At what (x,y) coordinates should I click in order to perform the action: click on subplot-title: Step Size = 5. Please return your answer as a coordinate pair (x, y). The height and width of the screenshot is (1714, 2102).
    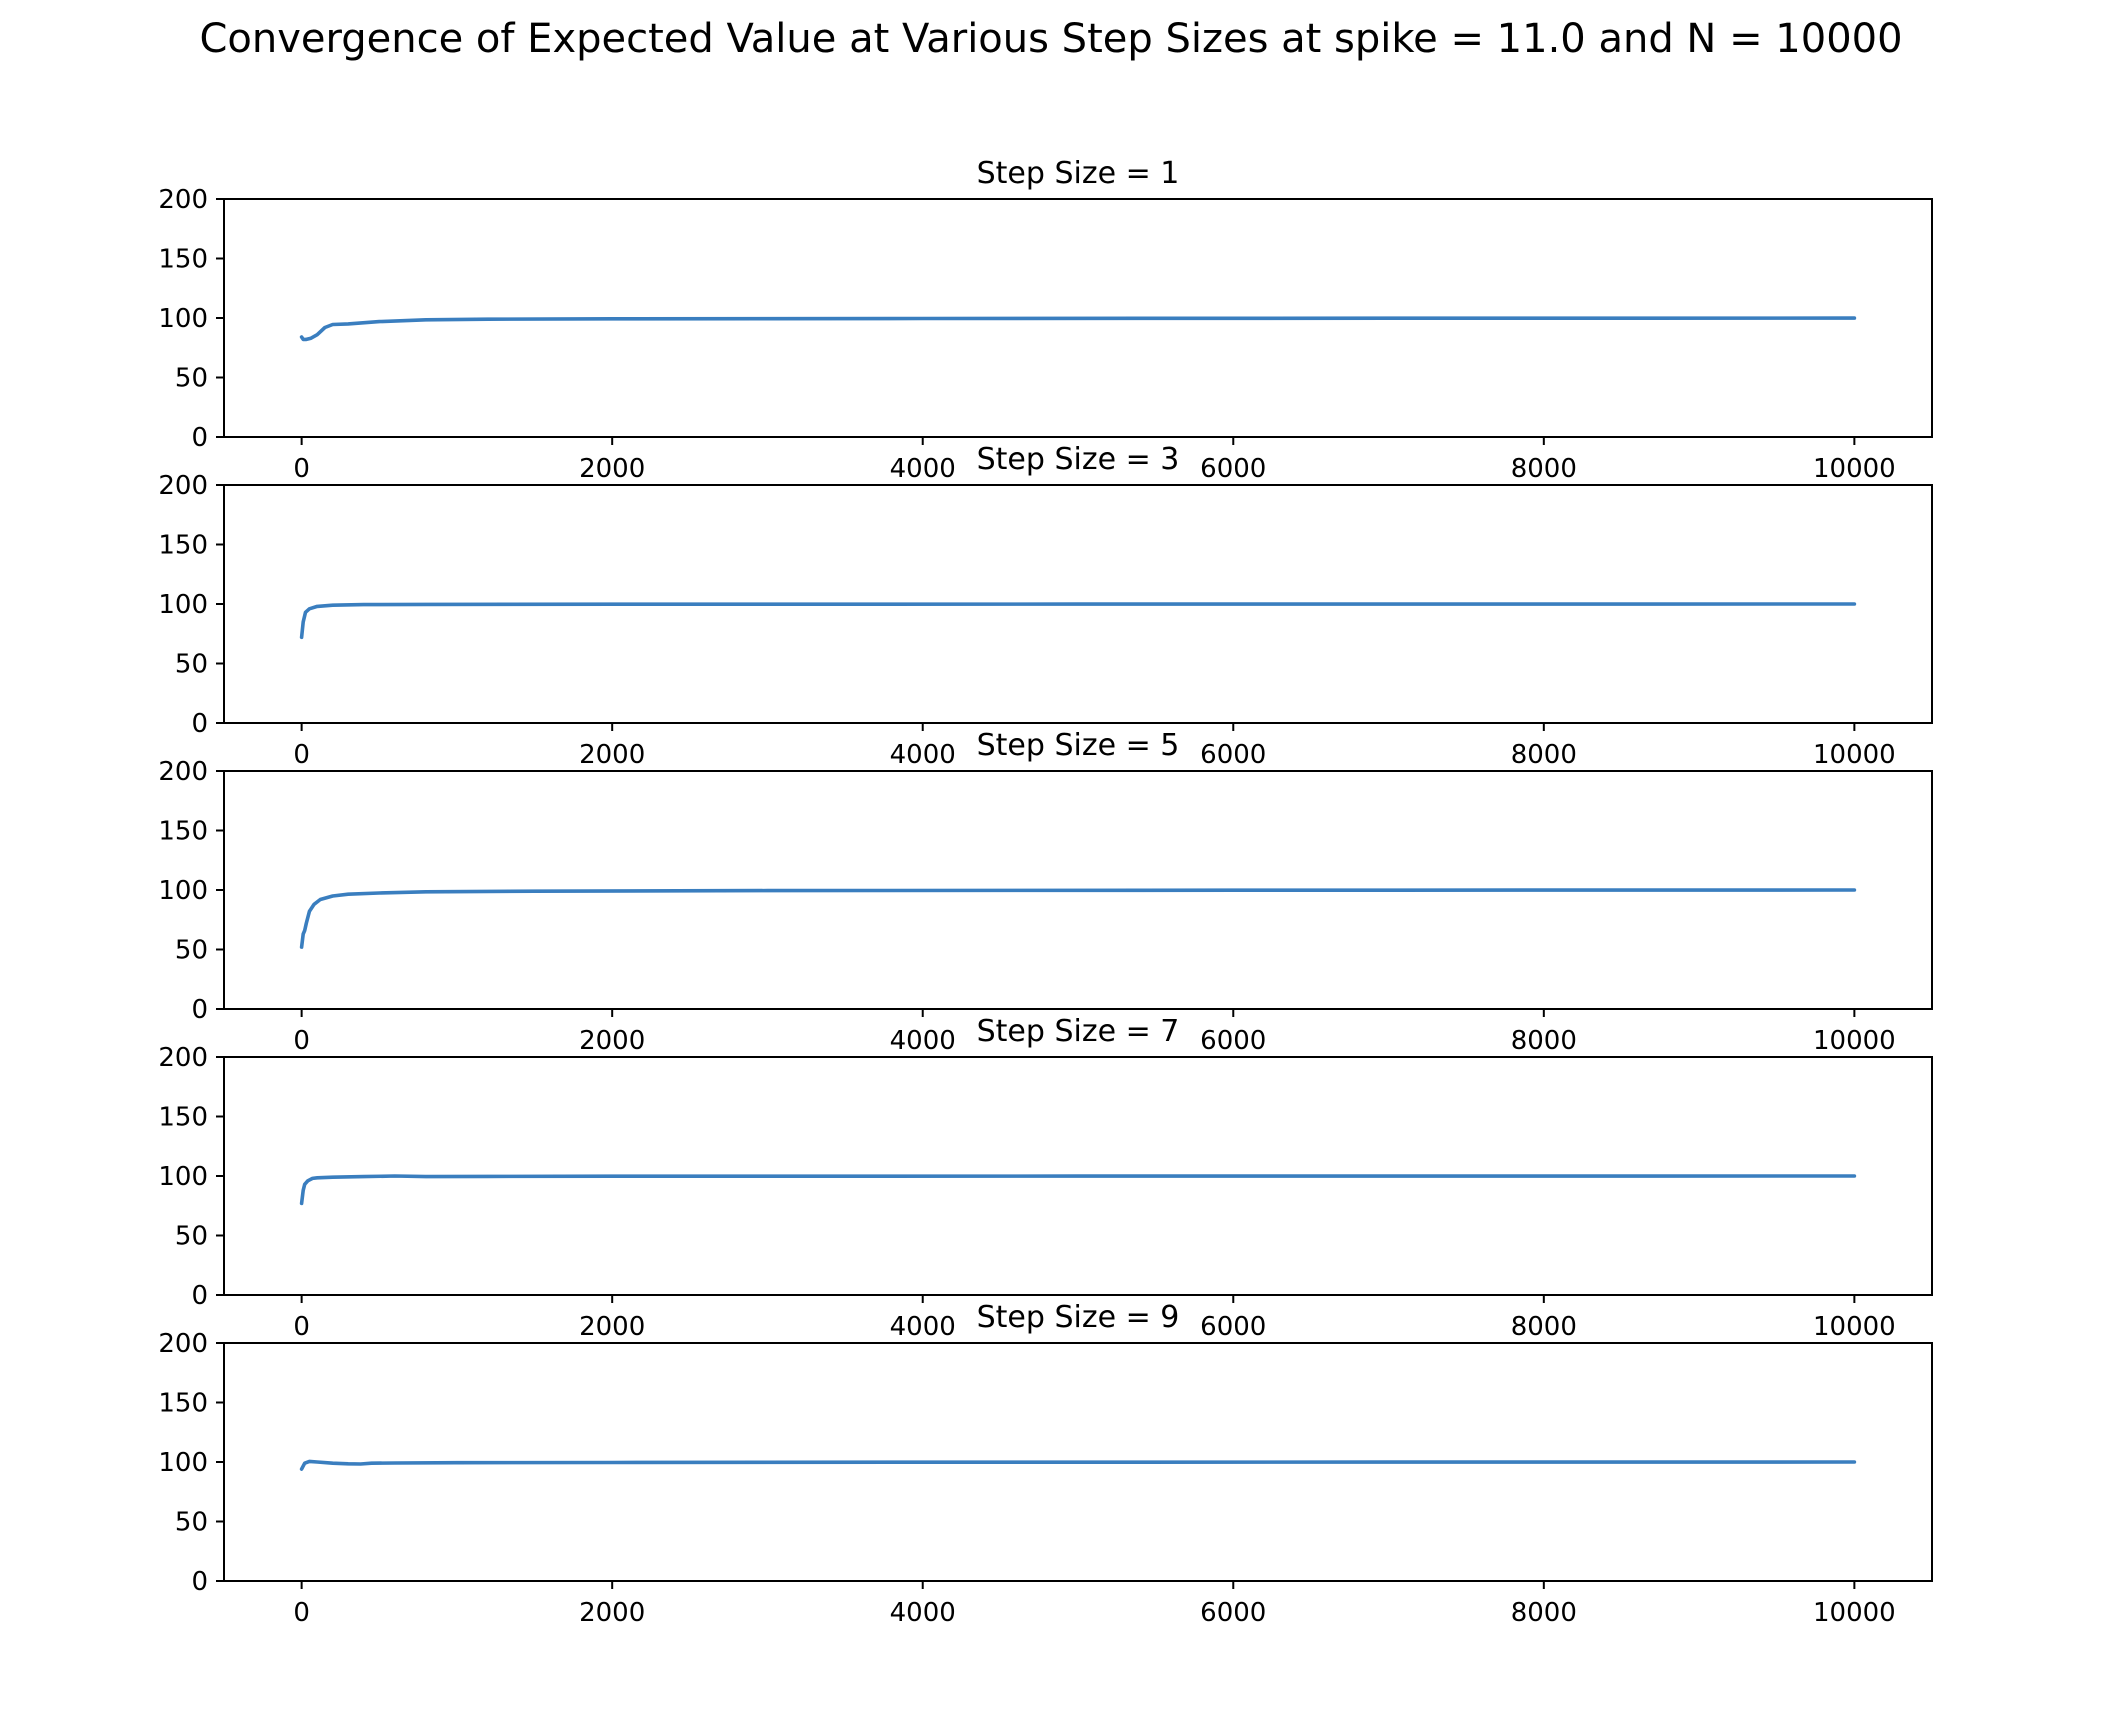
    Looking at the image, I should click on (1078, 745).